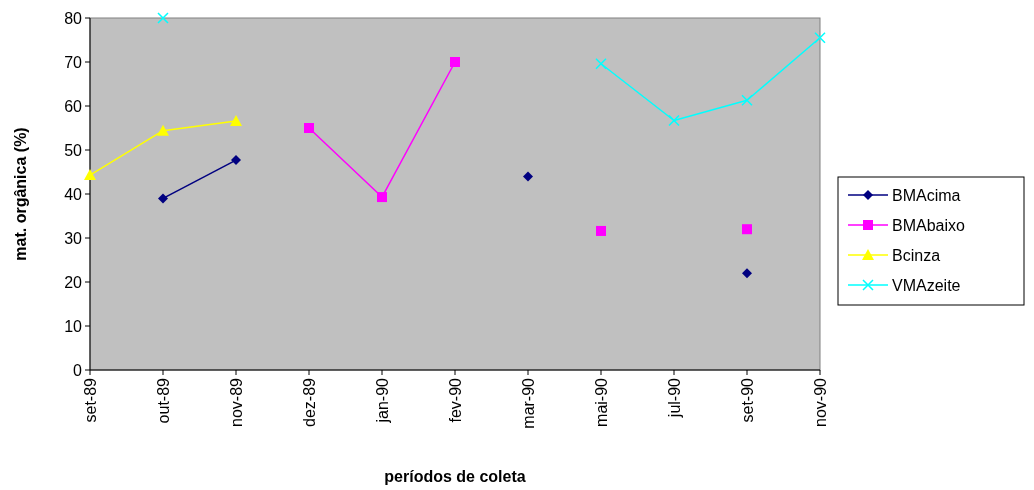 The width and height of the screenshot is (1034, 490). I want to click on legend-label: BMAcima, so click(926, 195).